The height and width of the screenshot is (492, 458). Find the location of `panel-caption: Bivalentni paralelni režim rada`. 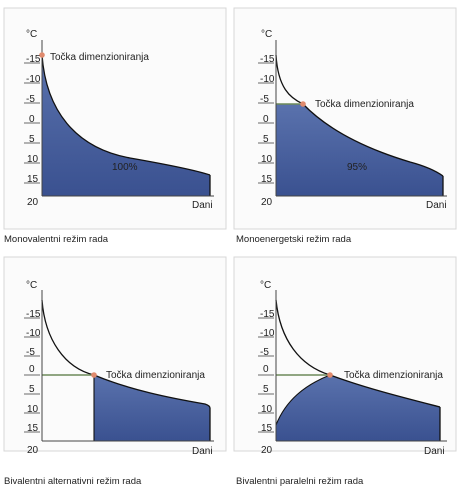

panel-caption: Bivalentni paralelni režim rada is located at coordinates (300, 481).